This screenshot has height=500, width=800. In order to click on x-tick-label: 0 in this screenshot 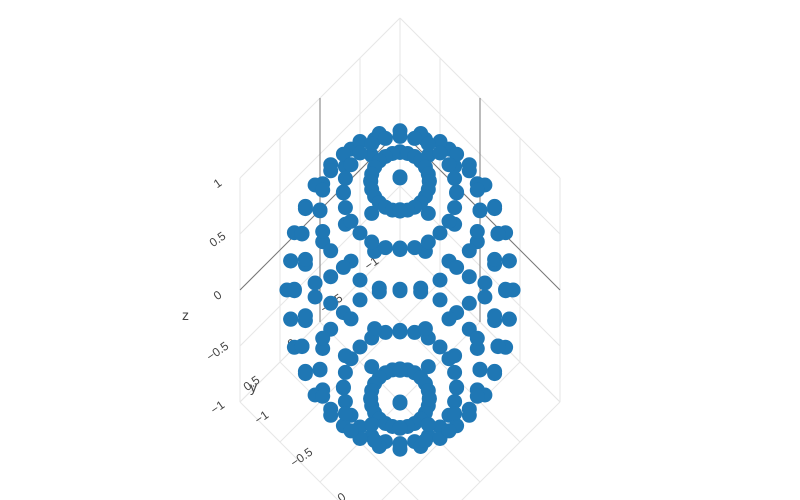, I will do `click(342, 494)`.